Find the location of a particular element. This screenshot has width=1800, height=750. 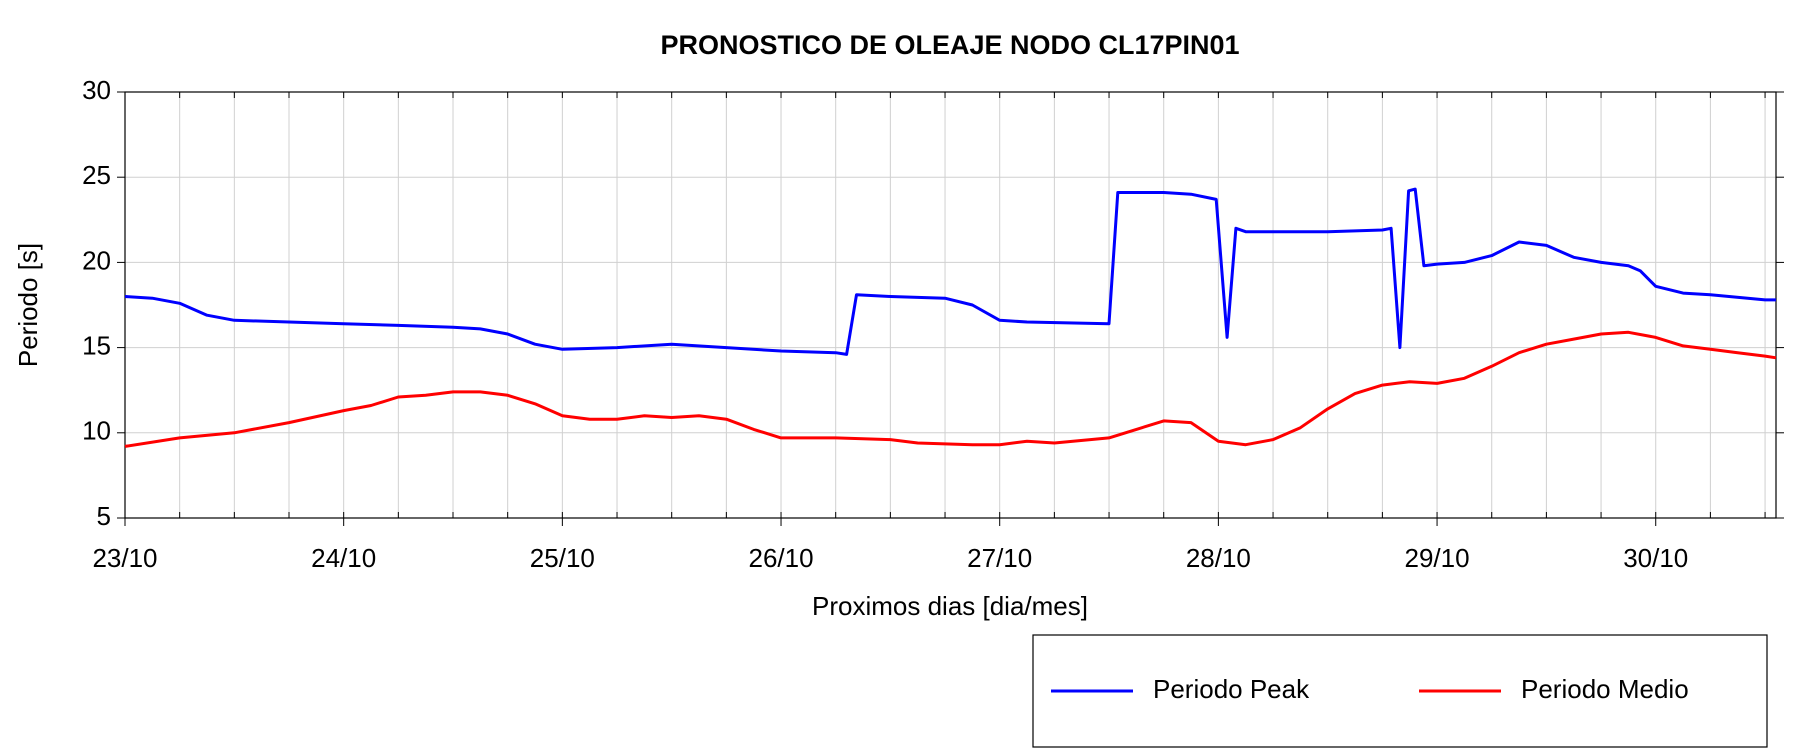

x-axis-label: Proximos dias [dia/mes] is located at coordinates (950, 606).